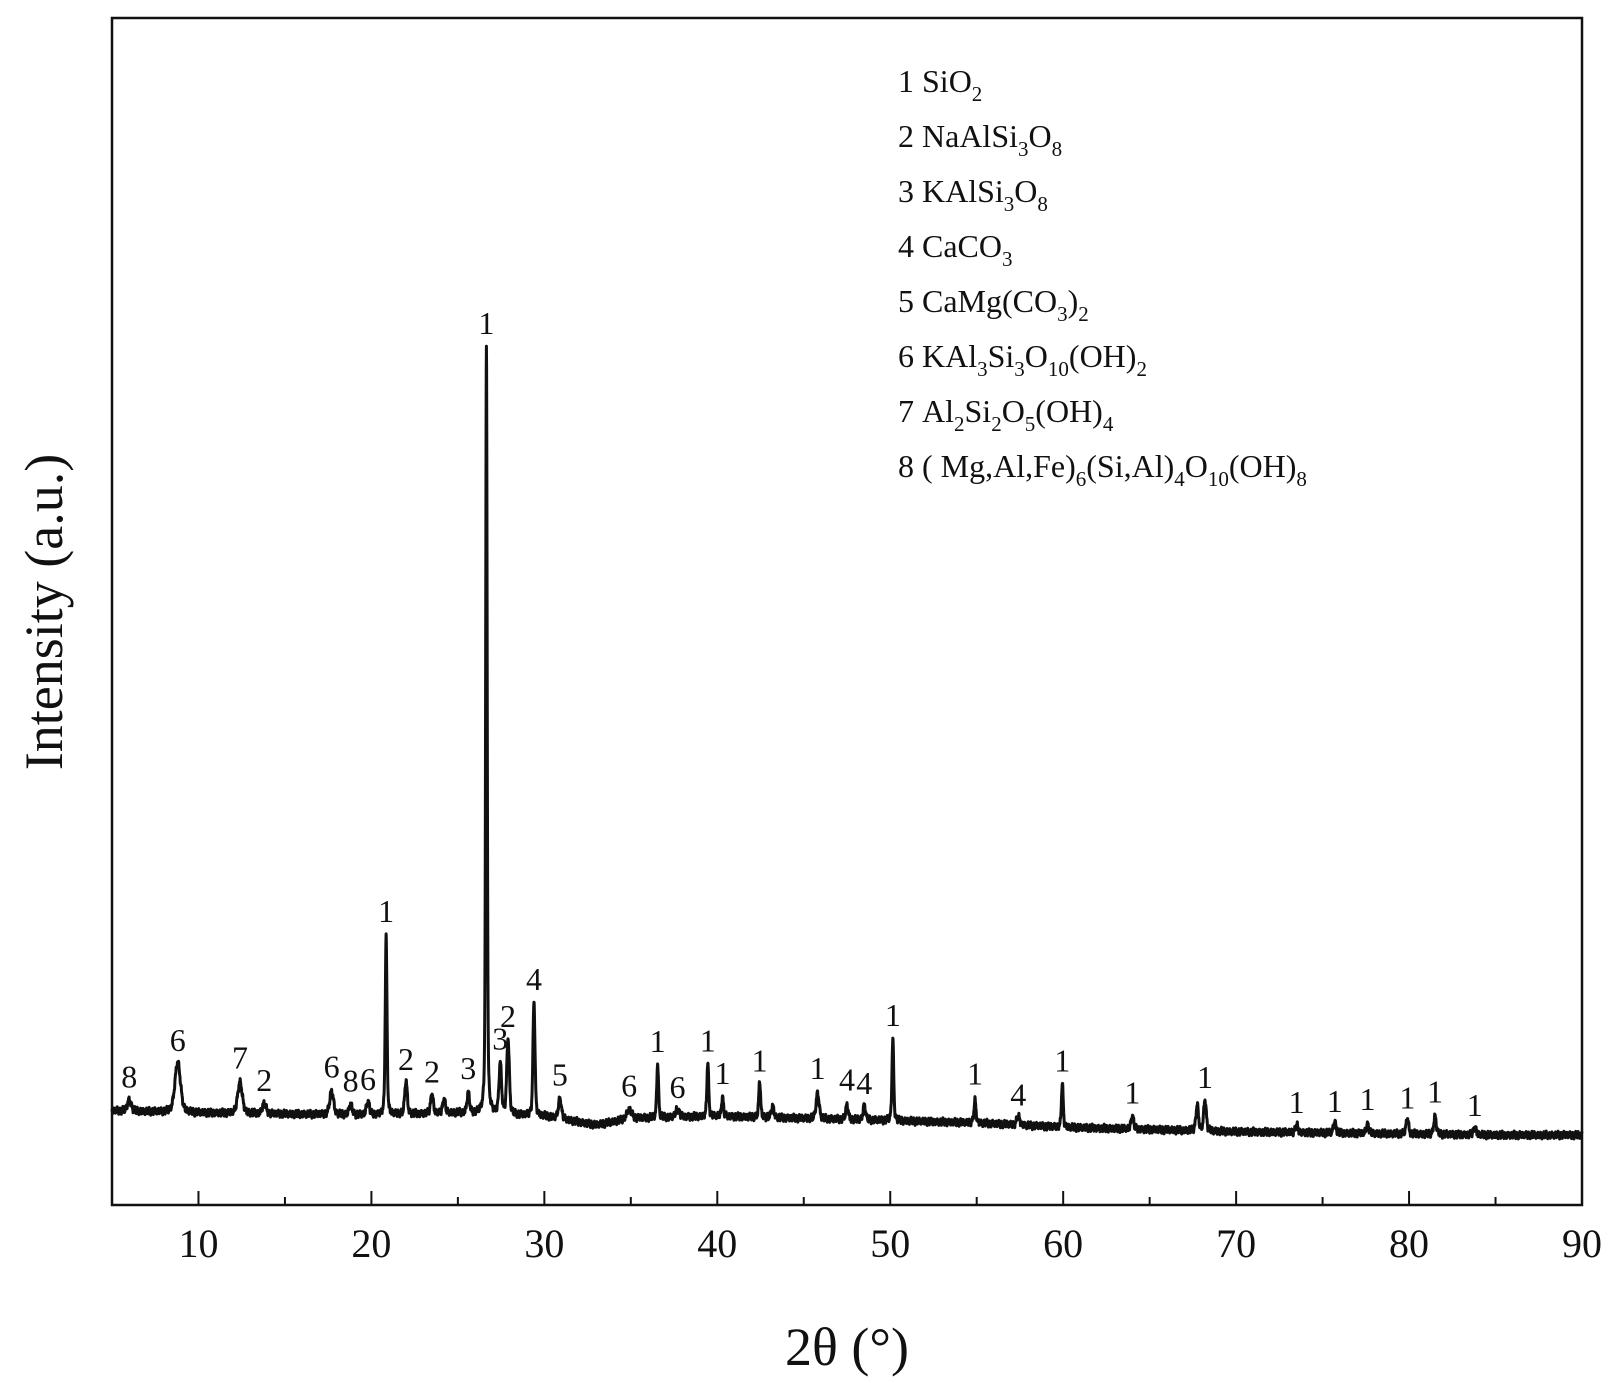  I want to click on legend-entry: 1 SiO2, so click(940, 84).